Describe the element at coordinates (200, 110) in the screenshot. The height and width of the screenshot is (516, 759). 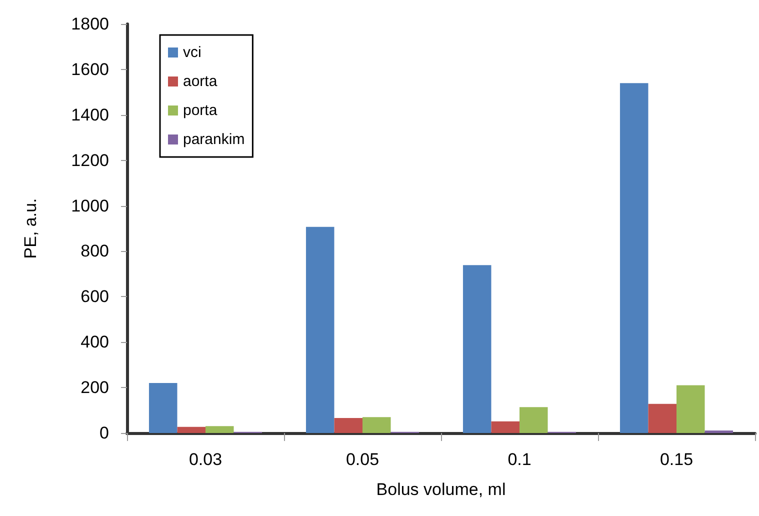
I see `legend-label: porta` at that location.